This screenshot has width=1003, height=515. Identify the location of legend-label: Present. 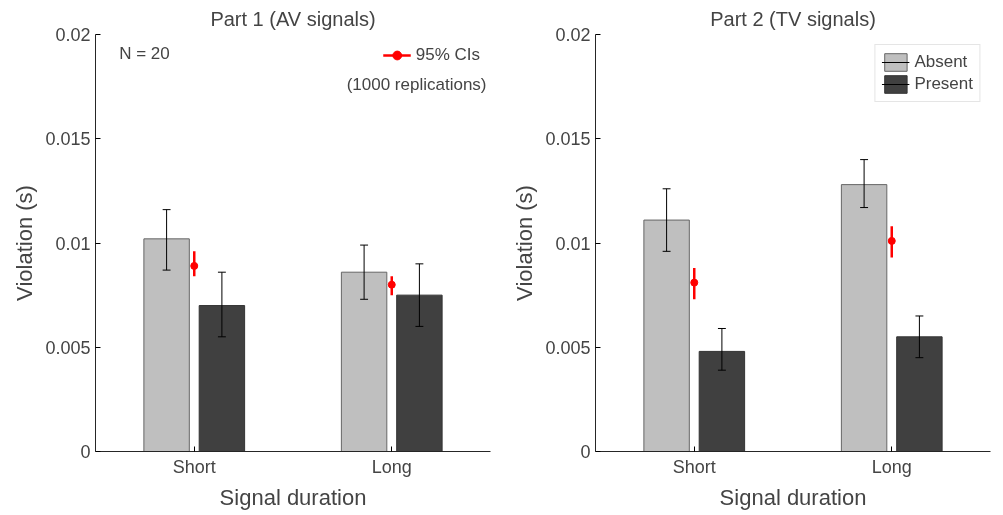
(943, 84).